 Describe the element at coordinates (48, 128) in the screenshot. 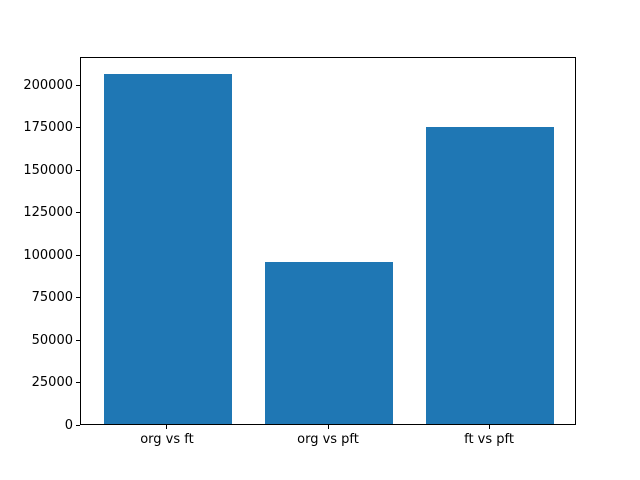

I see `y-tick-label: 175000` at that location.